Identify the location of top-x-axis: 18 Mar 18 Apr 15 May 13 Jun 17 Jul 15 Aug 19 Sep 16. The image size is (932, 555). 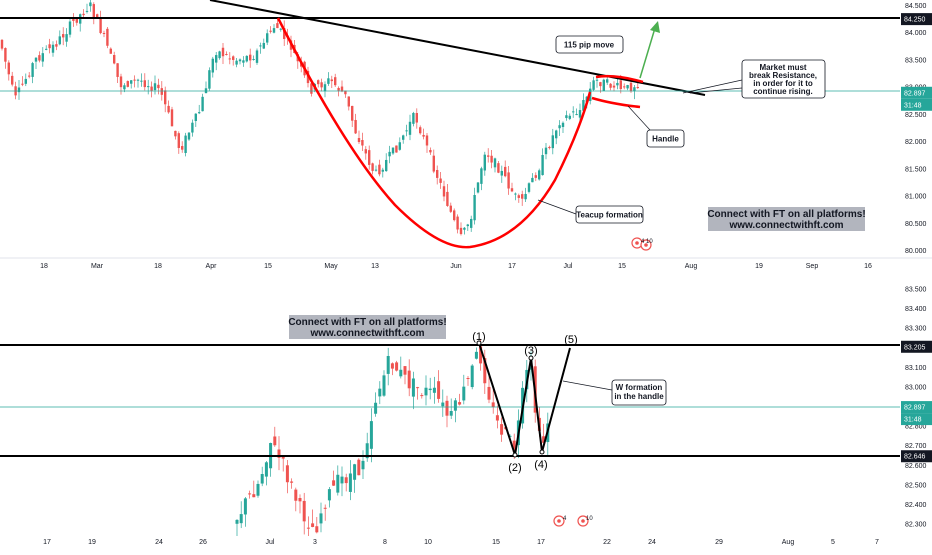
(456, 266).